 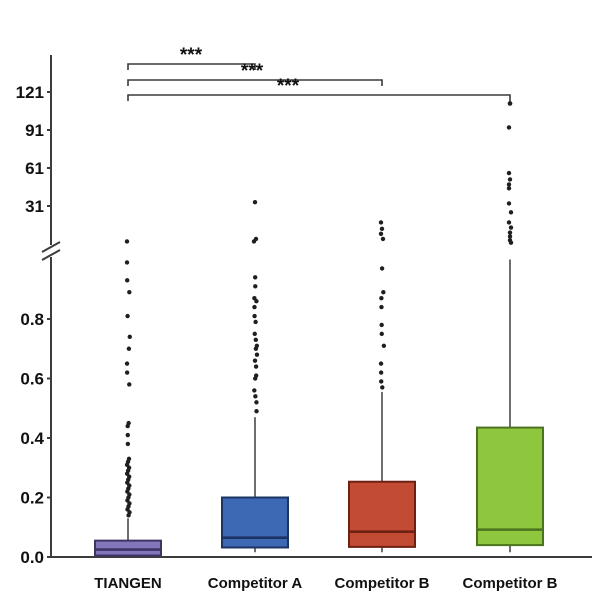 What do you see at coordinates (30, 92) in the screenshot?
I see `y-tick-label: 121` at bounding box center [30, 92].